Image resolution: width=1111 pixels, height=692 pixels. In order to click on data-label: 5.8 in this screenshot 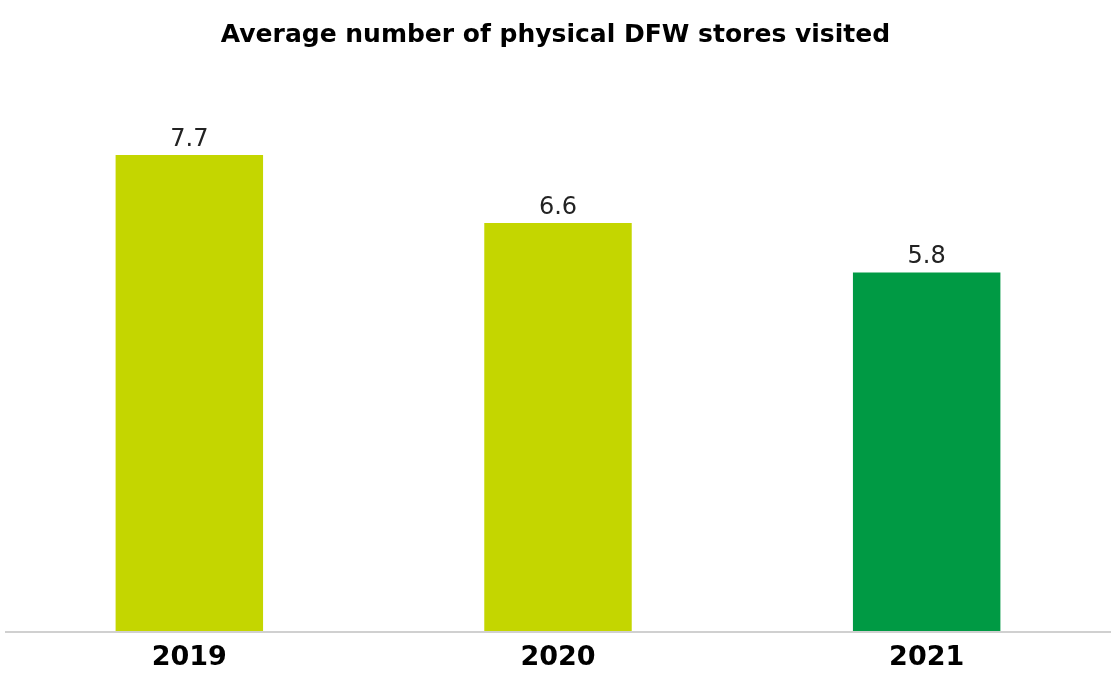, I will do `click(926, 255)`.